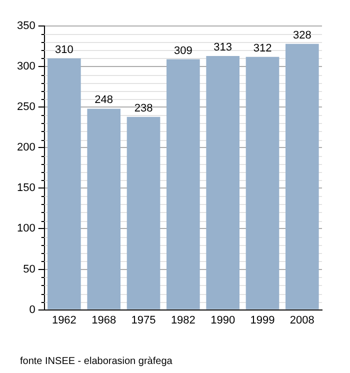  Describe the element at coordinates (26, 228) in the screenshot. I see `y-tick-label: 100` at that location.